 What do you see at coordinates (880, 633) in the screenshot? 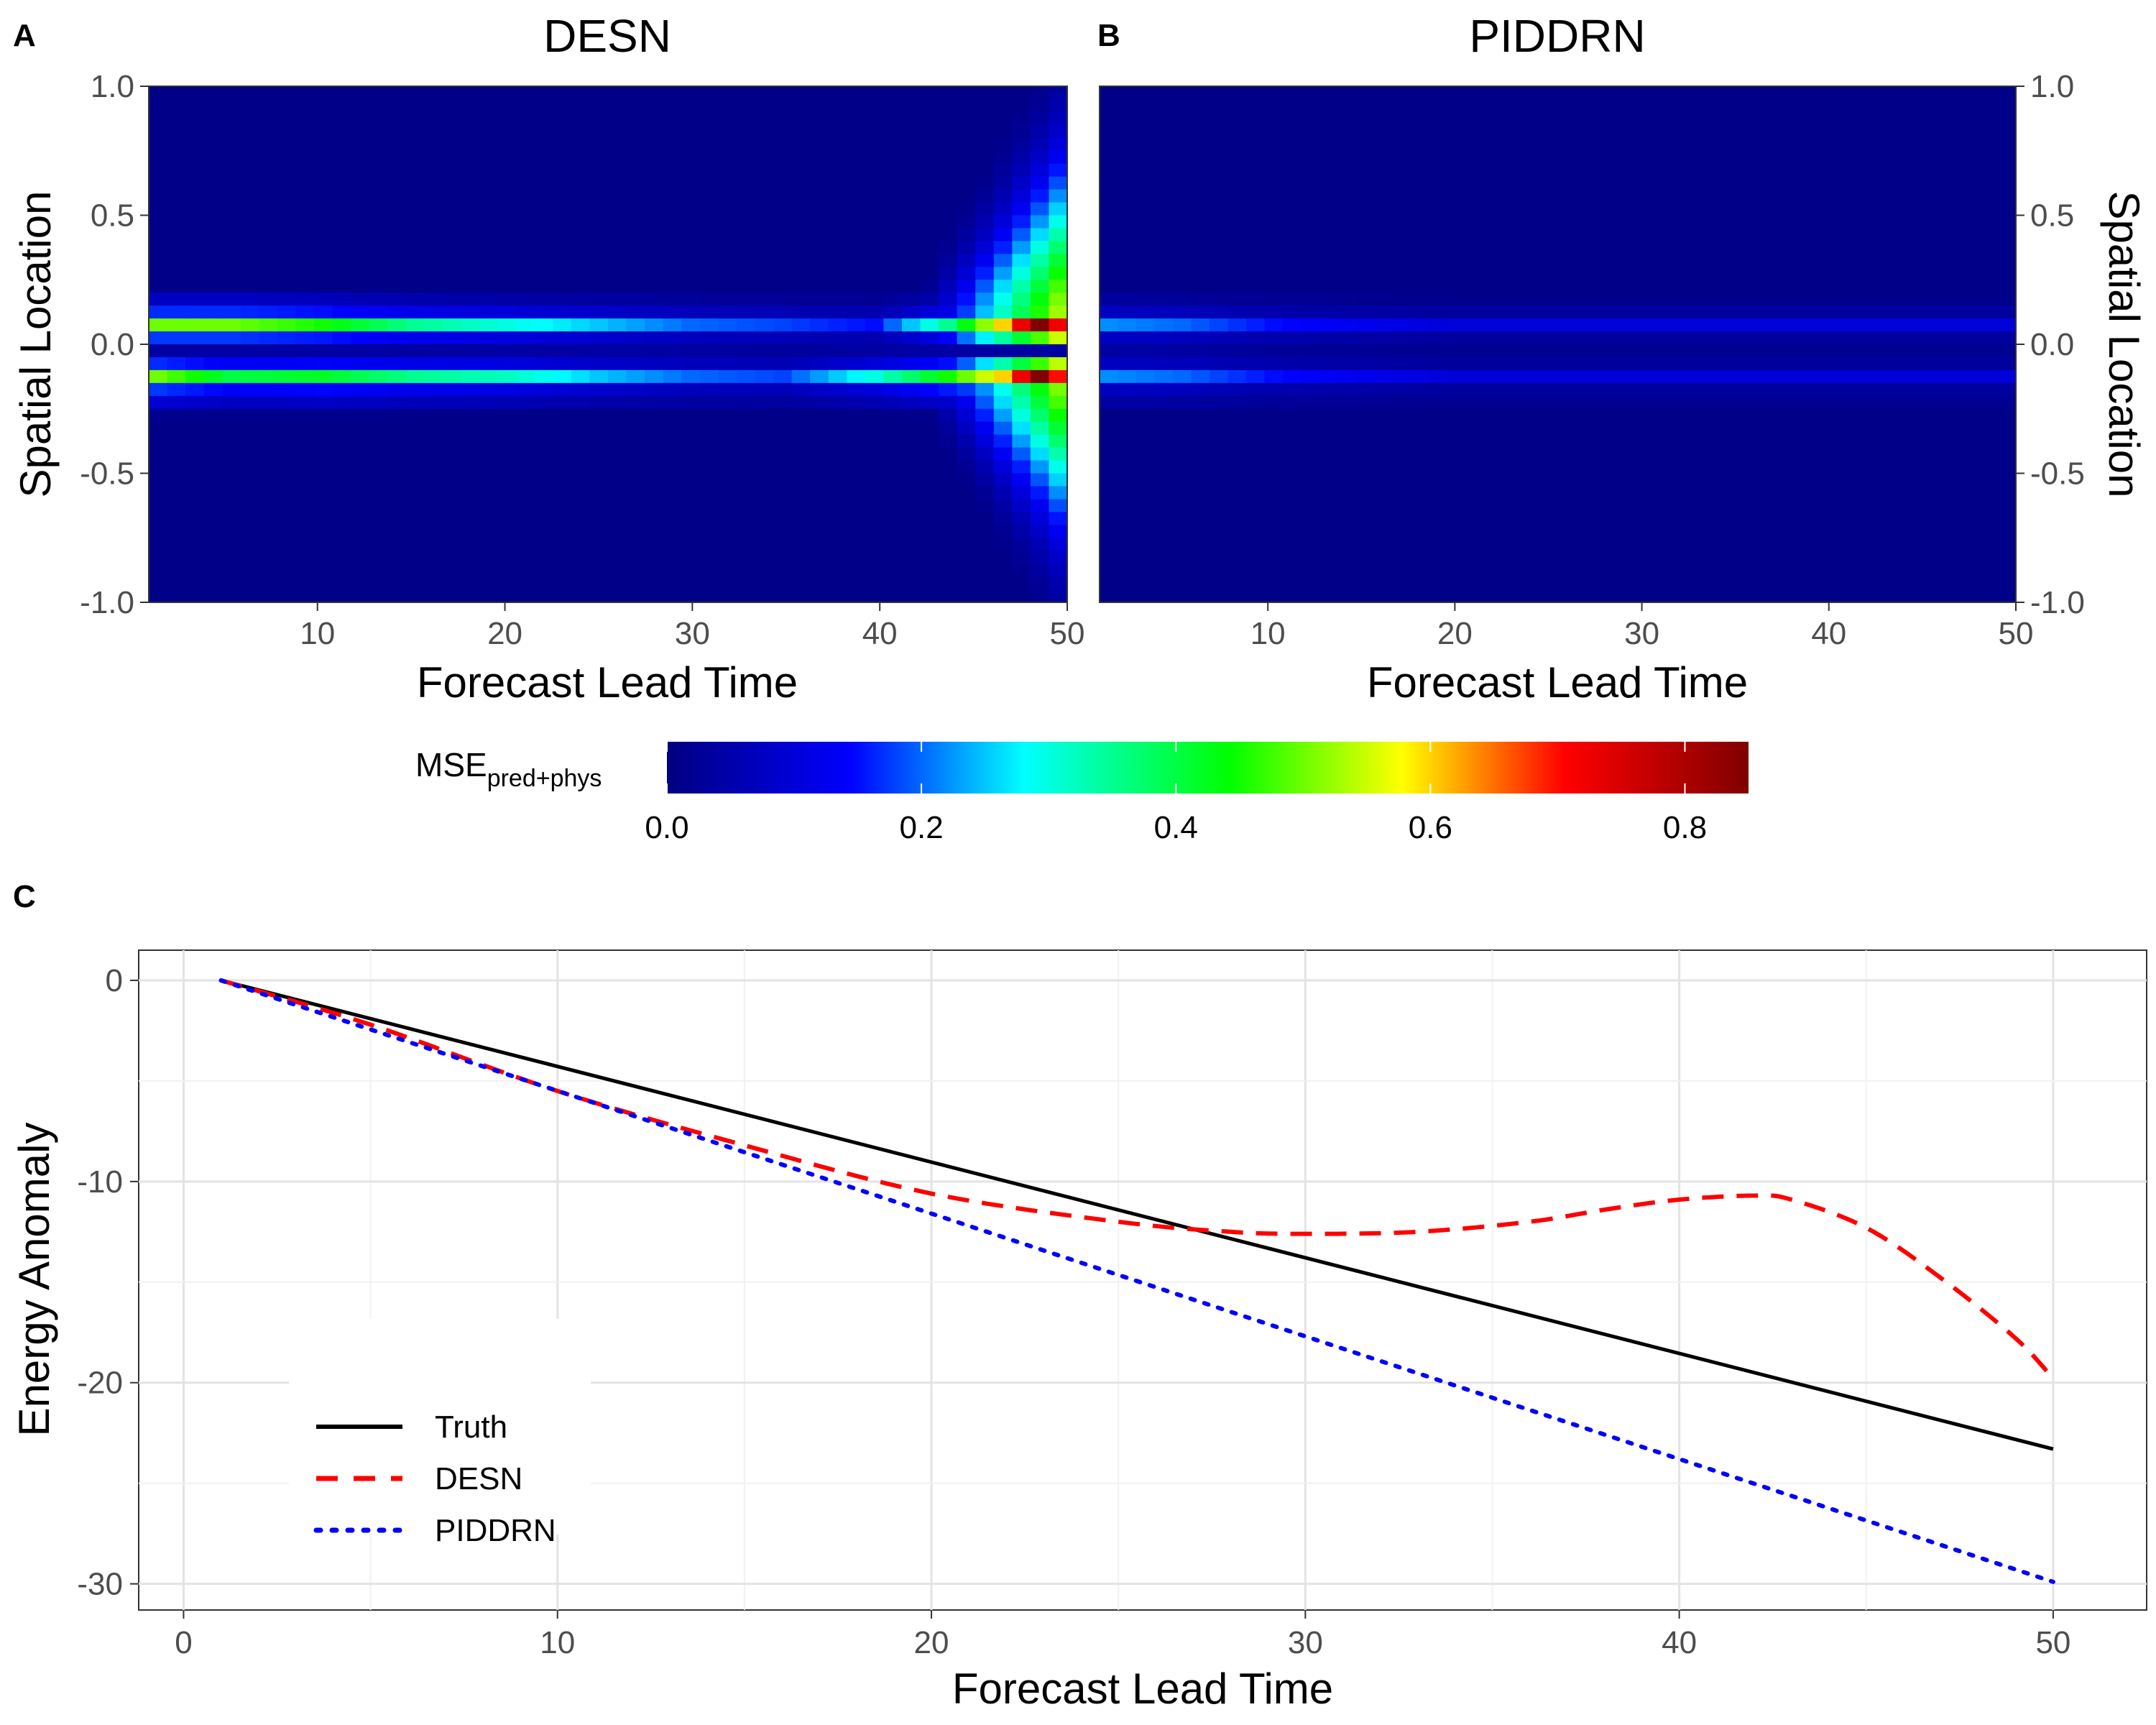
I see `x-tick-label: 40` at bounding box center [880, 633].